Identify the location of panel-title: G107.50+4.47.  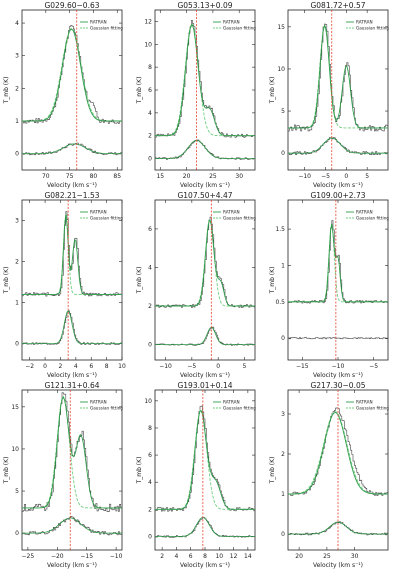
(204, 195).